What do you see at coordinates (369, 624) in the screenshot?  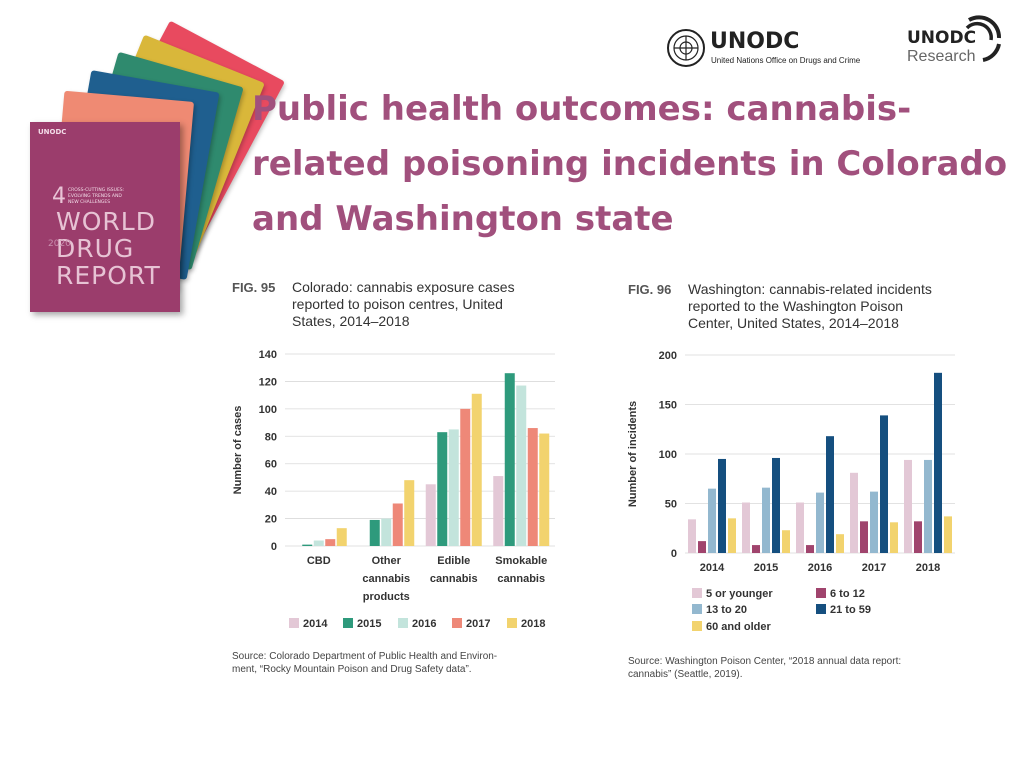 I see `fig95-legend-label: 2015` at bounding box center [369, 624].